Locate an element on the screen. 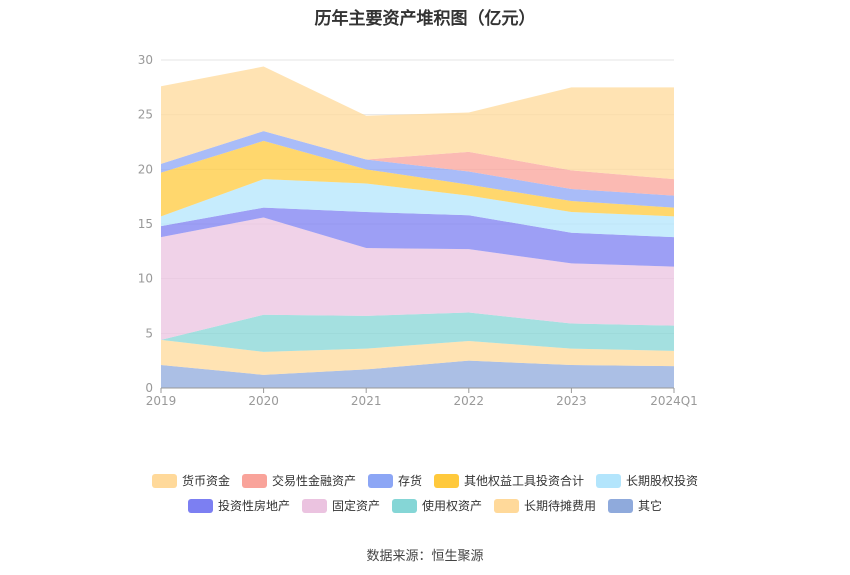  x-tick-label: 2022 is located at coordinates (469, 401).